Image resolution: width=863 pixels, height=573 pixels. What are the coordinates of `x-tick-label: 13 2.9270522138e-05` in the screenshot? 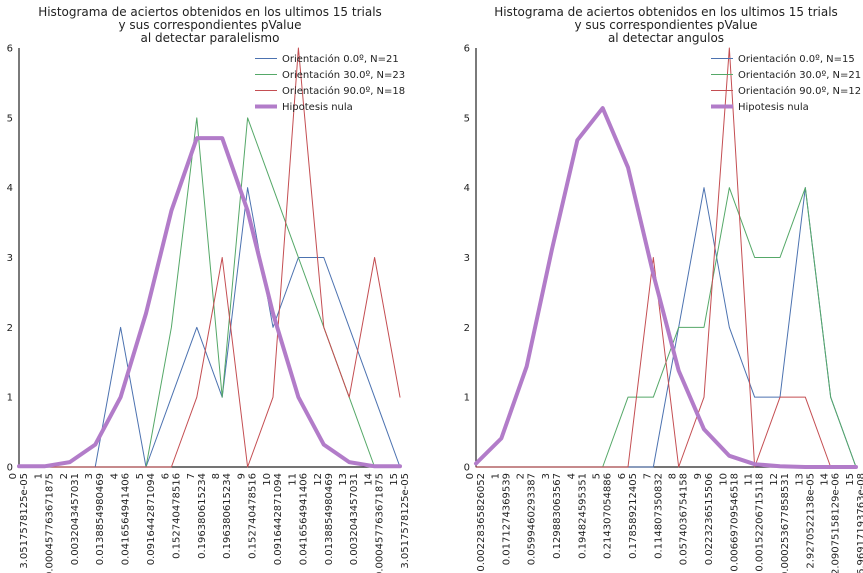 It's located at (805, 521).